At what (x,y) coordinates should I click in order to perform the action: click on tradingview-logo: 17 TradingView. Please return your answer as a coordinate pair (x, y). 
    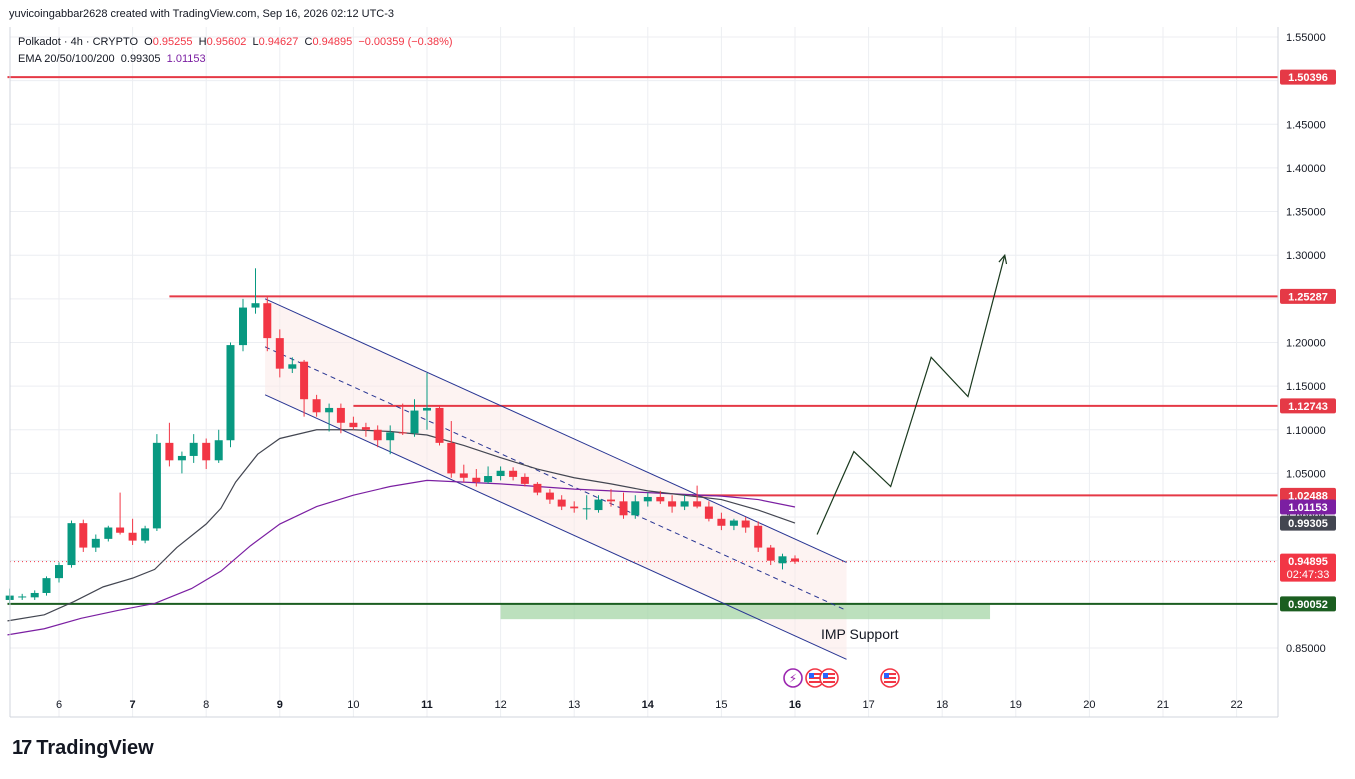
    Looking at the image, I should click on (83, 748).